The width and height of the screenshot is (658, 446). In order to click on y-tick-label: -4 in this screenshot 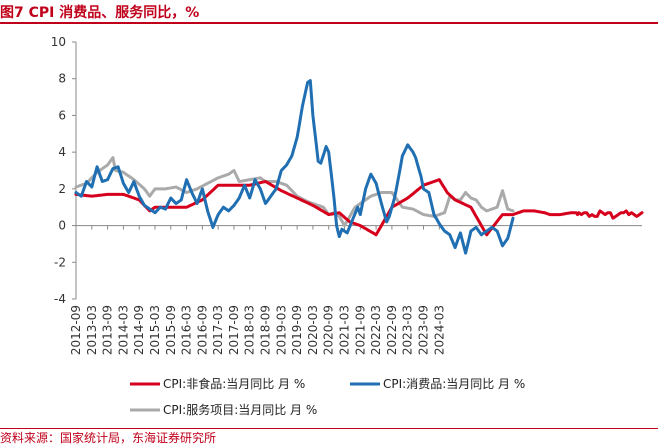, I will do `click(60, 299)`.